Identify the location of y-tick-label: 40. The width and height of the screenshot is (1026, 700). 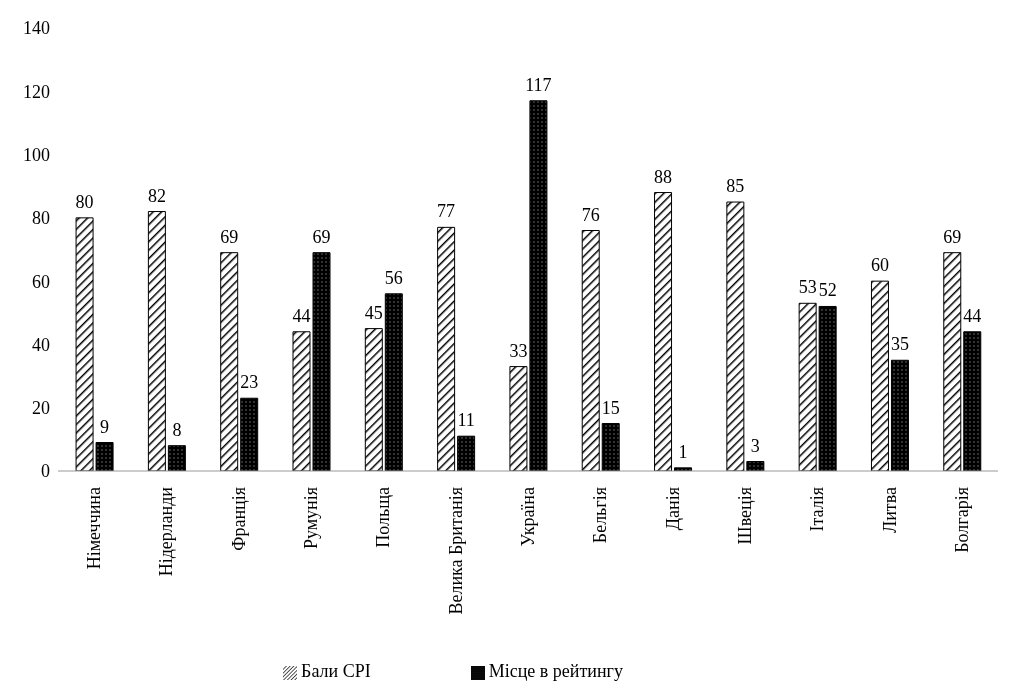
(41, 344).